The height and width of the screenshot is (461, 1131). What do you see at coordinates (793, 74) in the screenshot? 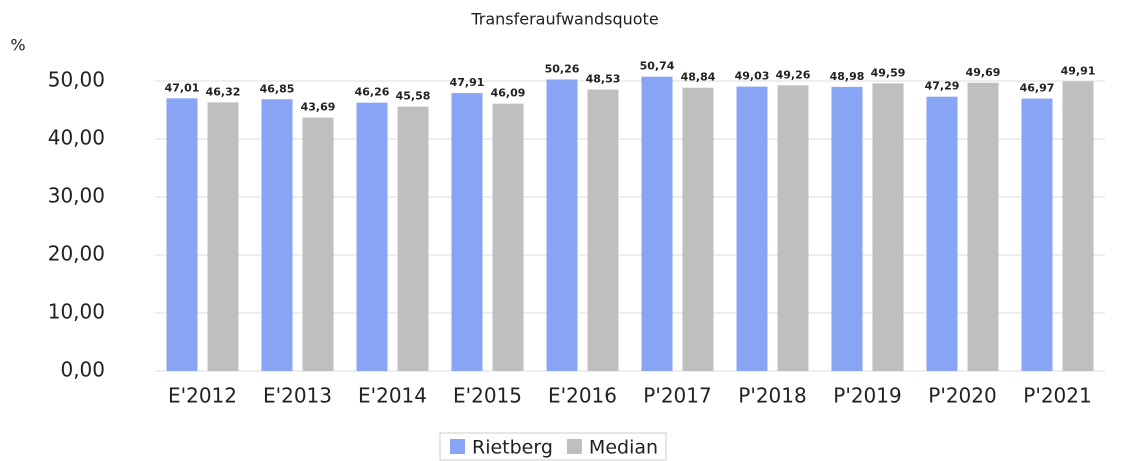
I see `data-label: 49,26` at bounding box center [793, 74].